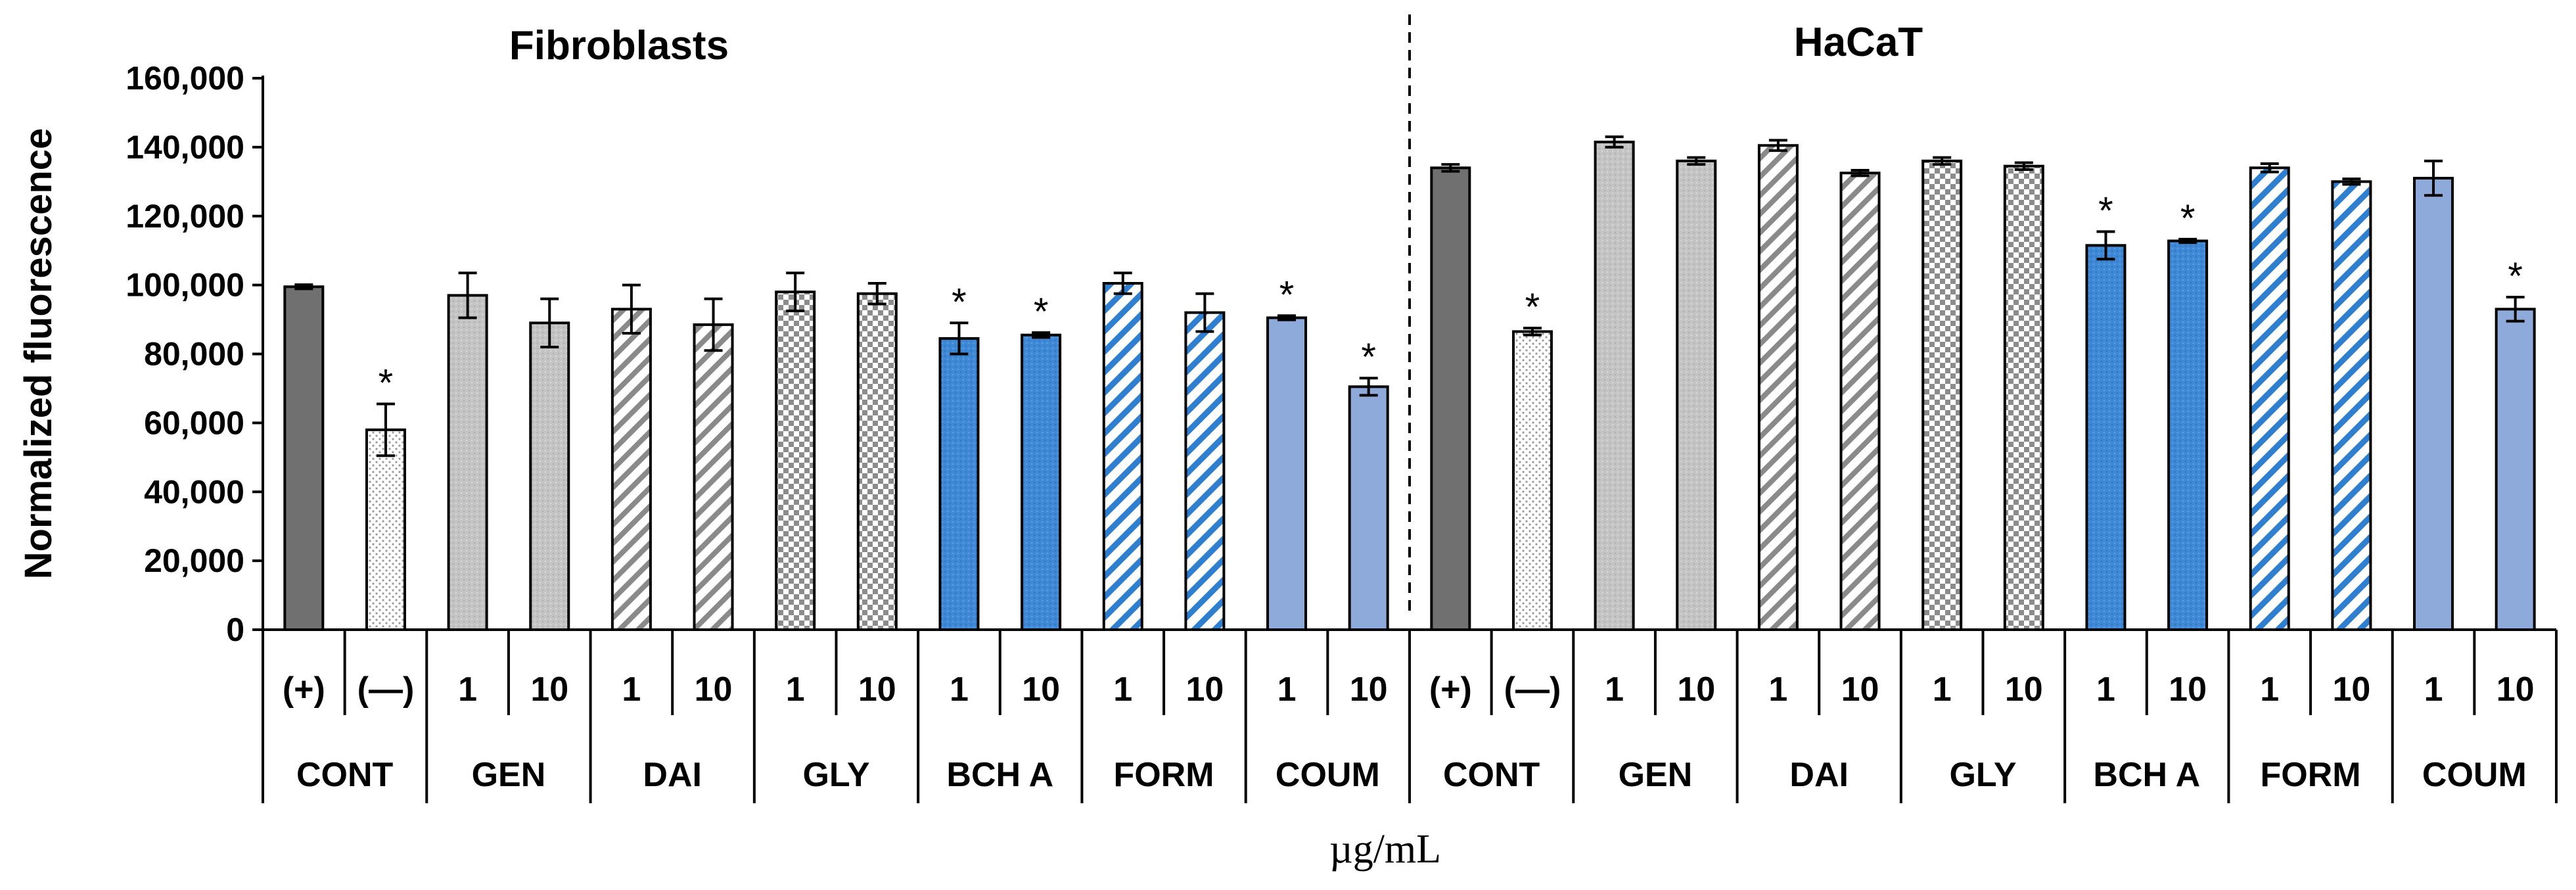 The height and width of the screenshot is (890, 2576). What do you see at coordinates (619, 45) in the screenshot?
I see `group-title-fibroblasts: Fibroblasts` at bounding box center [619, 45].